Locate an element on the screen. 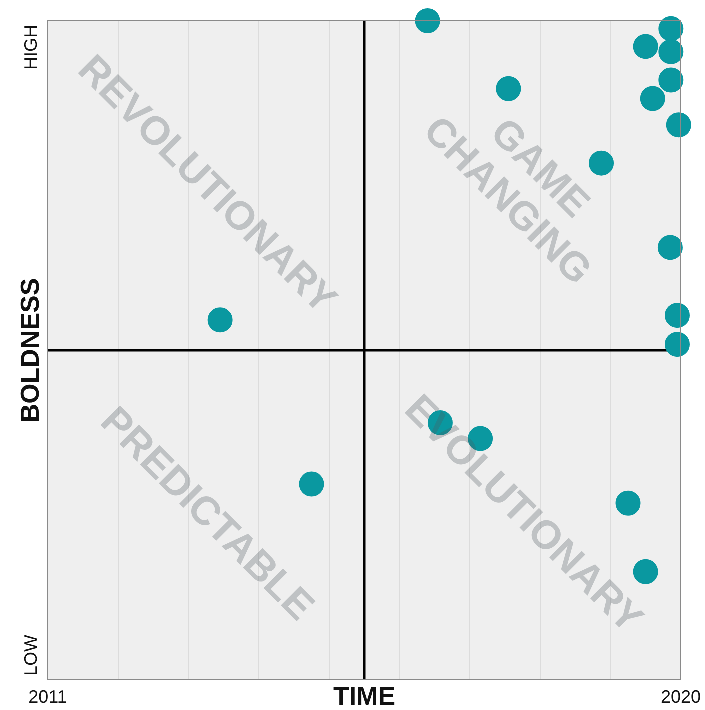  y-axis-title: BOLDNESS is located at coordinates (30, 350).